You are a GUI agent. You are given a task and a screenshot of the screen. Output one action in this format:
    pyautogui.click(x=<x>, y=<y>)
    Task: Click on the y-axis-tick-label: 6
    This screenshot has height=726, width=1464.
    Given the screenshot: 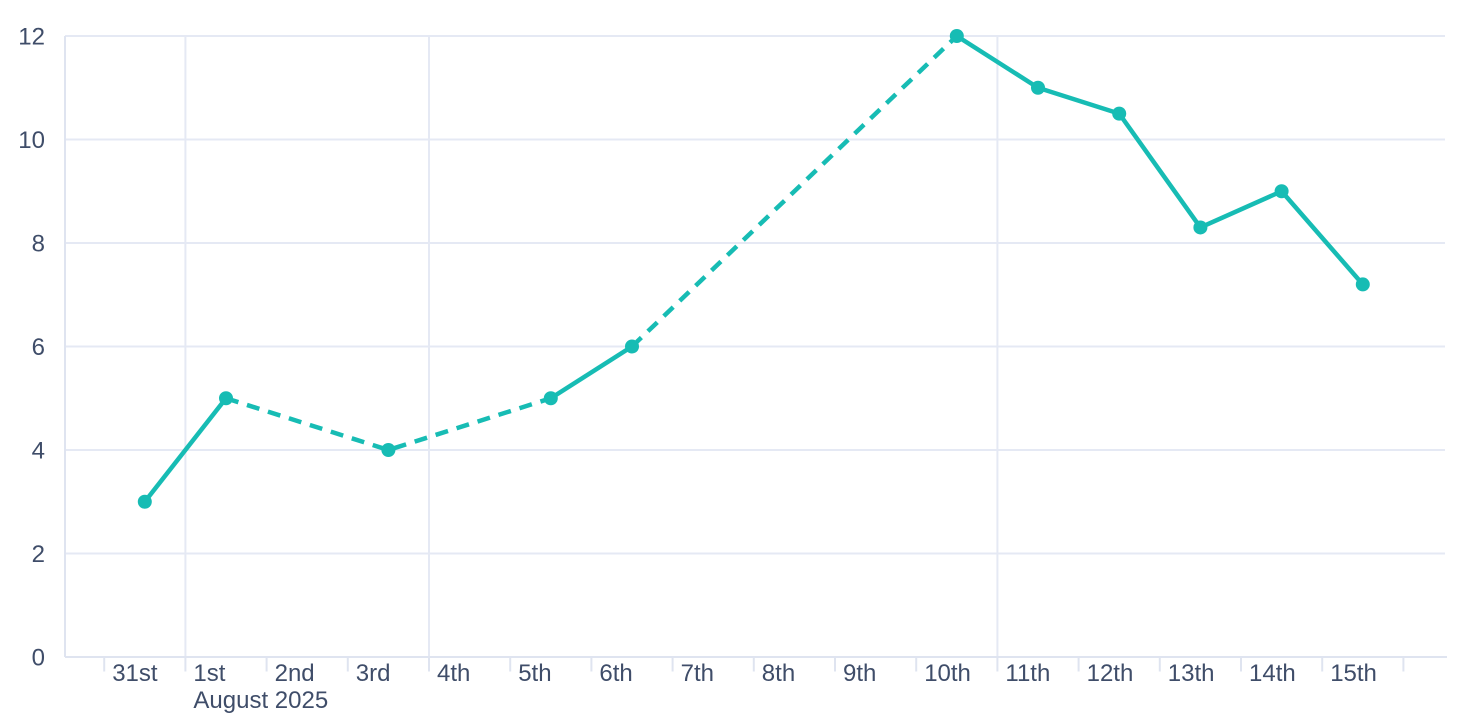 What is the action you would take?
    pyautogui.click(x=38, y=347)
    